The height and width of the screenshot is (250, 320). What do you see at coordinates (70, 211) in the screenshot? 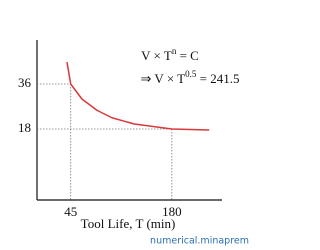
I see `x-tick-label: 45` at bounding box center [70, 211].